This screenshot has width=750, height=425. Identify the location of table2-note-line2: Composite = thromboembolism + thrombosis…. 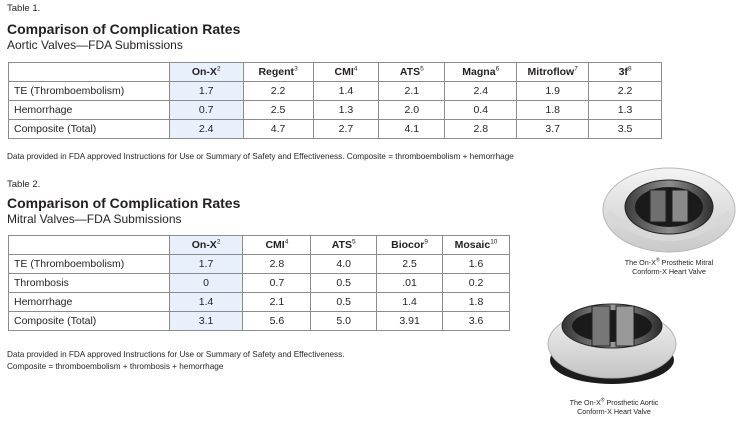
(115, 366).